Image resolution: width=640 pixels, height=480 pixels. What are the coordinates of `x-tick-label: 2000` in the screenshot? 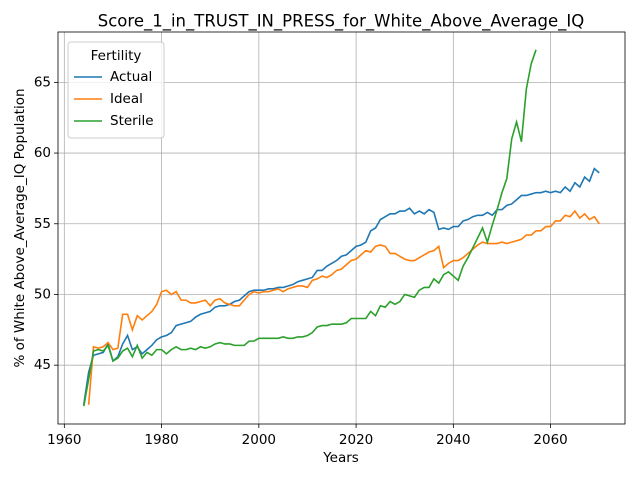 It's located at (259, 440).